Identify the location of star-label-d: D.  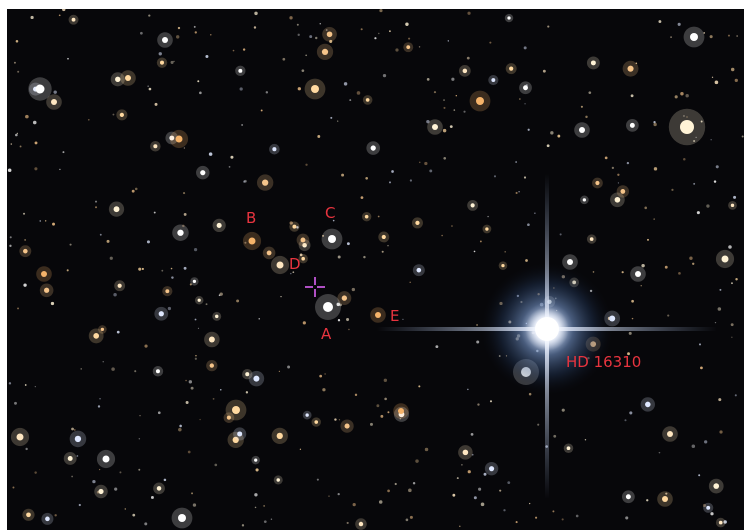
(295, 264).